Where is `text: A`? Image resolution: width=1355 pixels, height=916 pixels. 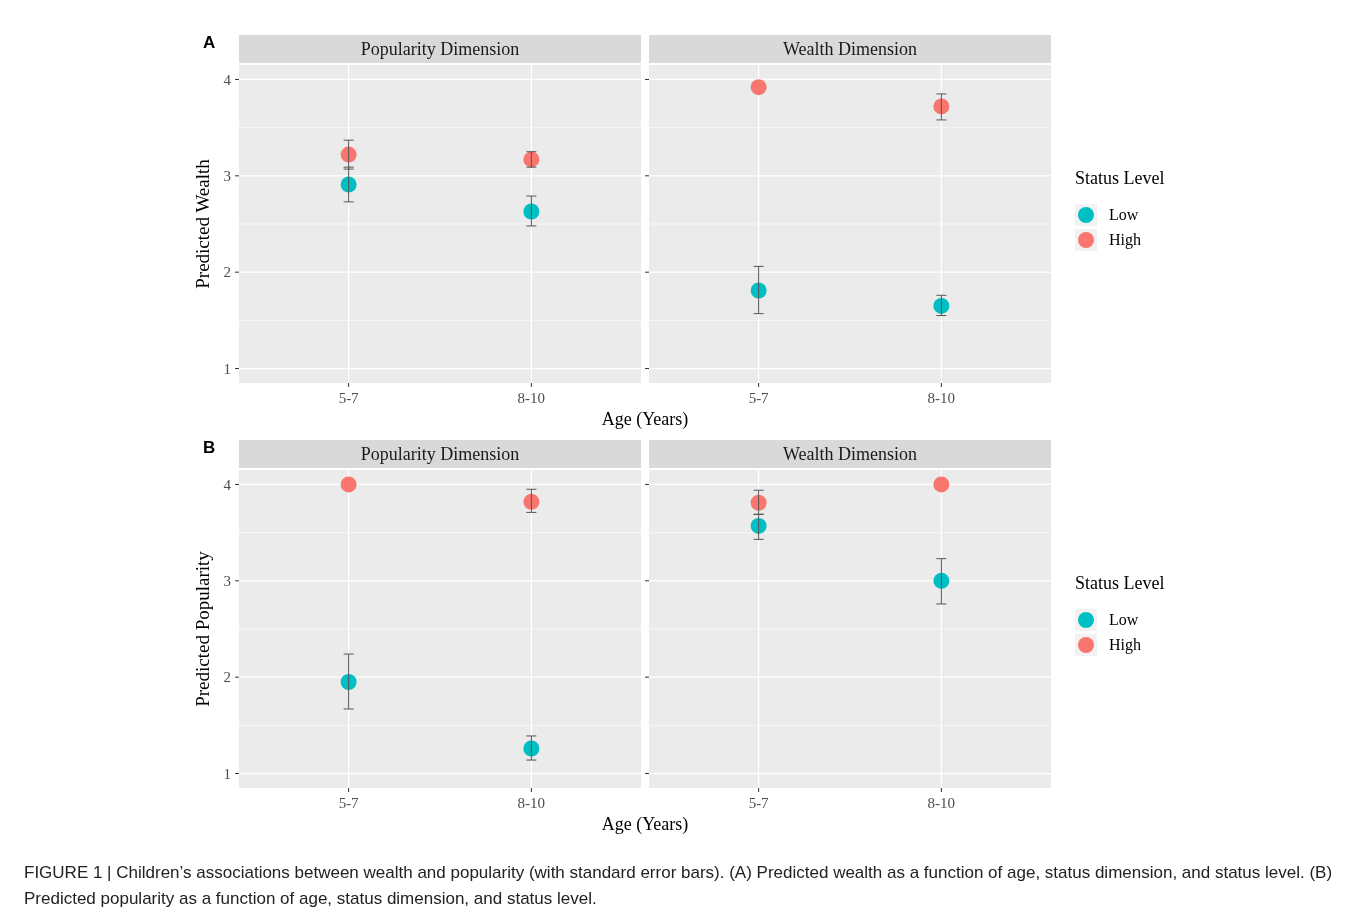
text: A is located at coordinates (209, 42).